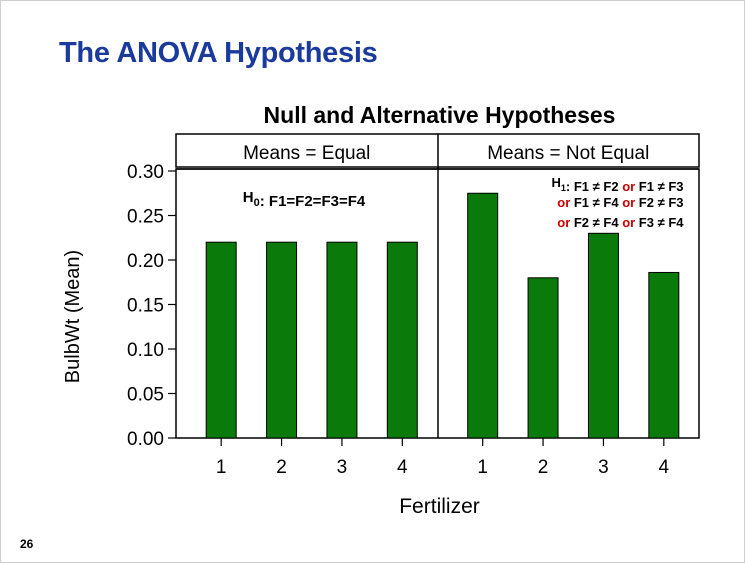 This screenshot has width=745, height=564. I want to click on panel-header-label: Means = Not Equal, so click(568, 153).